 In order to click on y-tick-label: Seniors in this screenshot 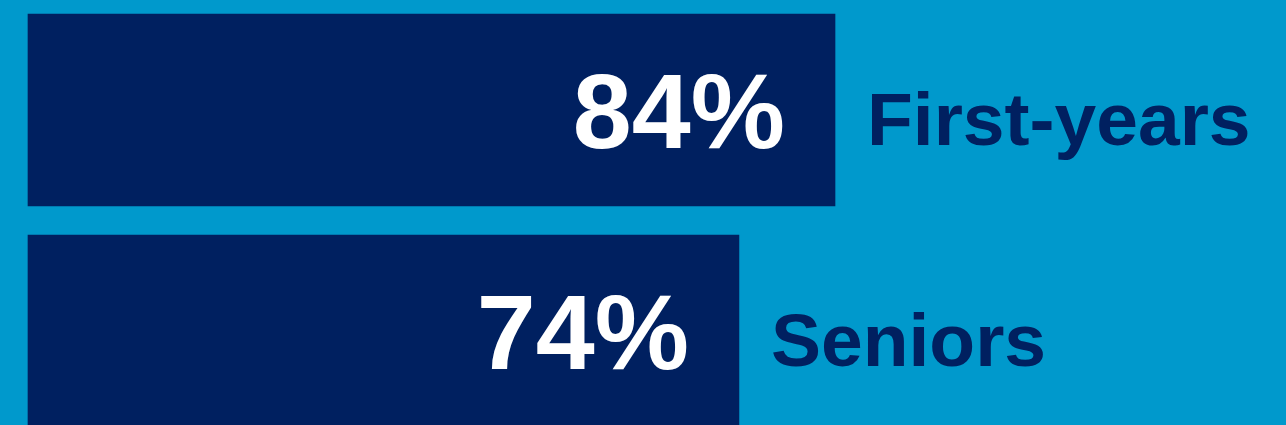, I will do `click(908, 340)`.